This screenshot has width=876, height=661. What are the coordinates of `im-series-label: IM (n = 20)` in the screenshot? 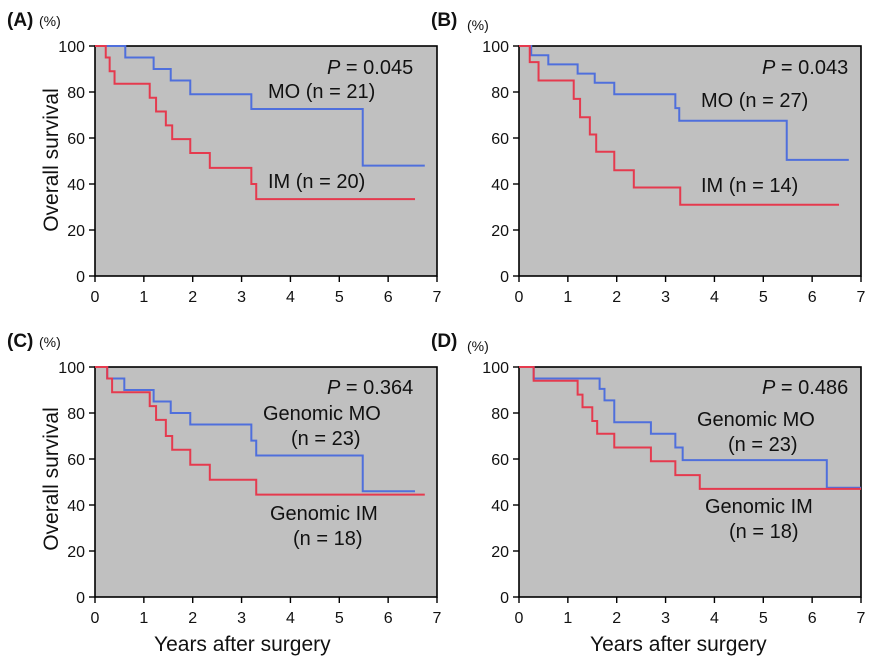 It's located at (316, 182).